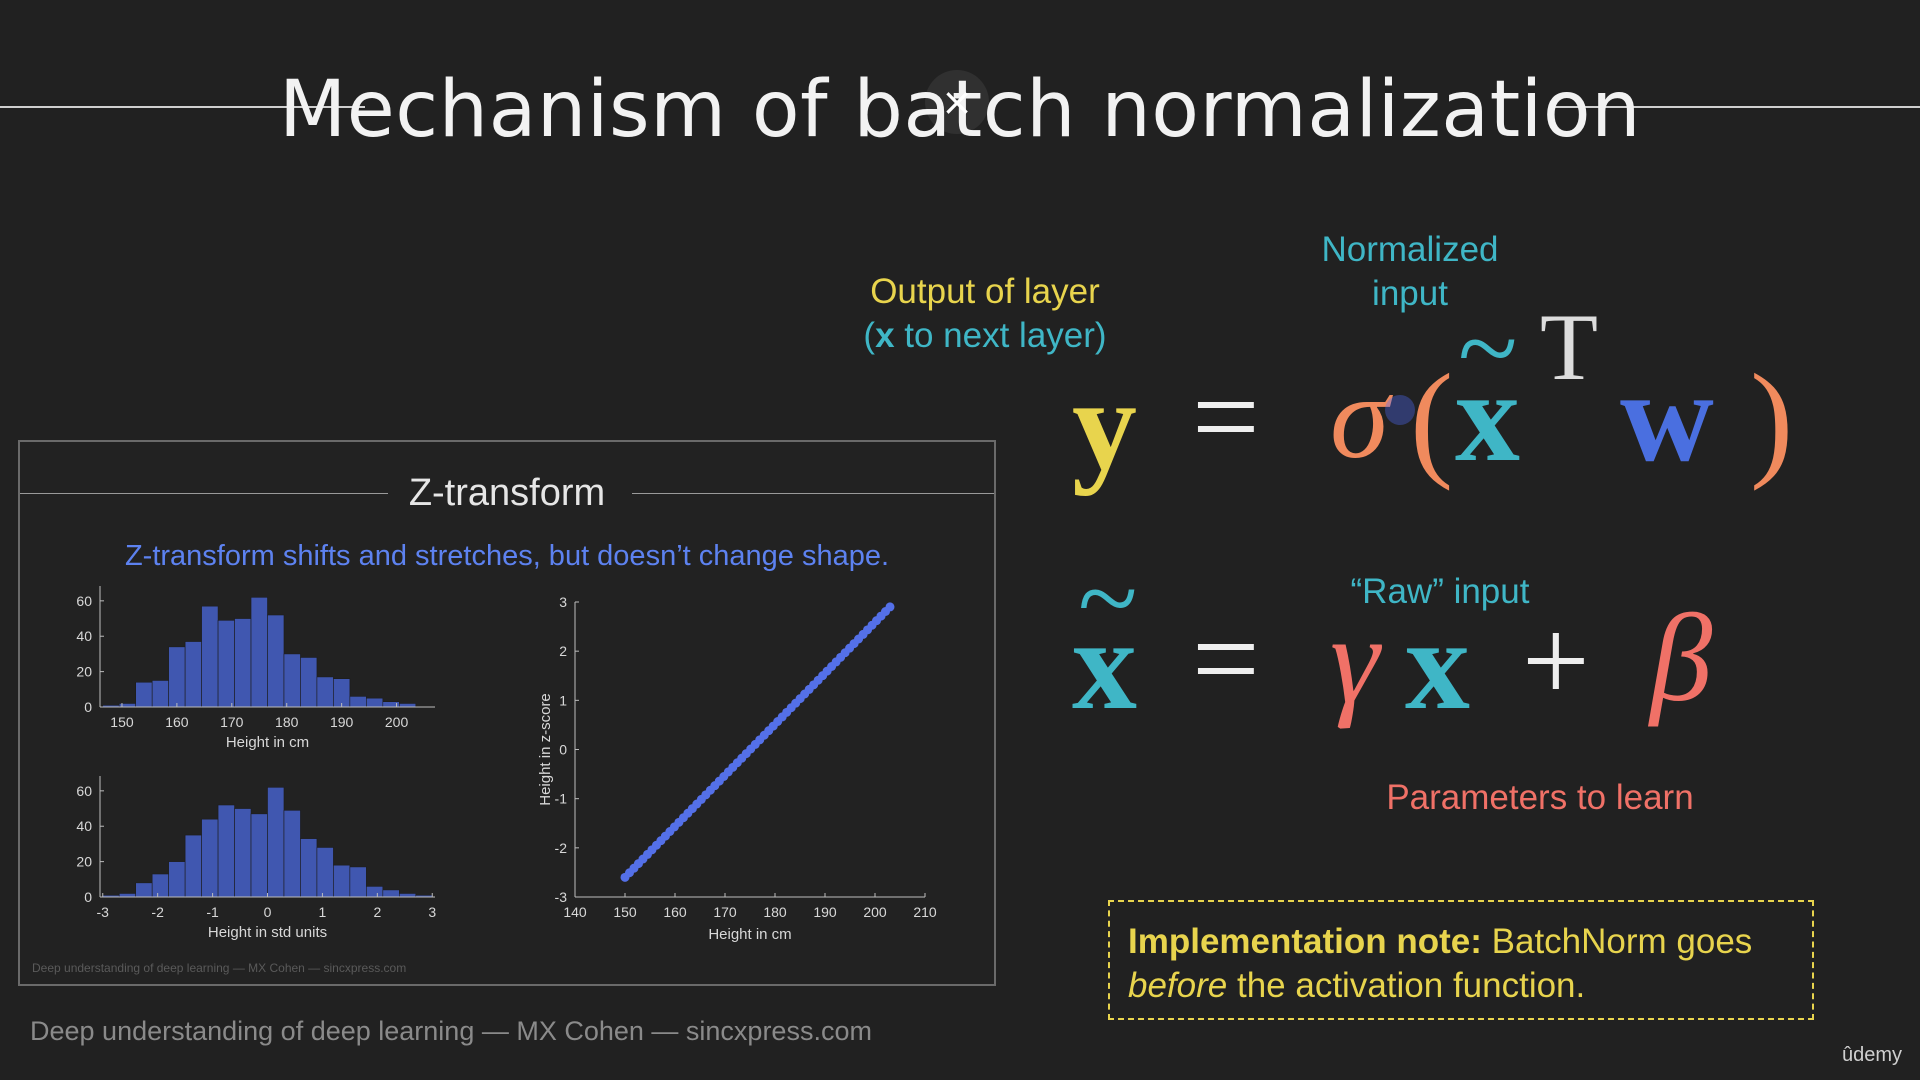 This screenshot has width=1920, height=1080. What do you see at coordinates (813, 493) in the screenshot?
I see `z-rule-right` at bounding box center [813, 493].